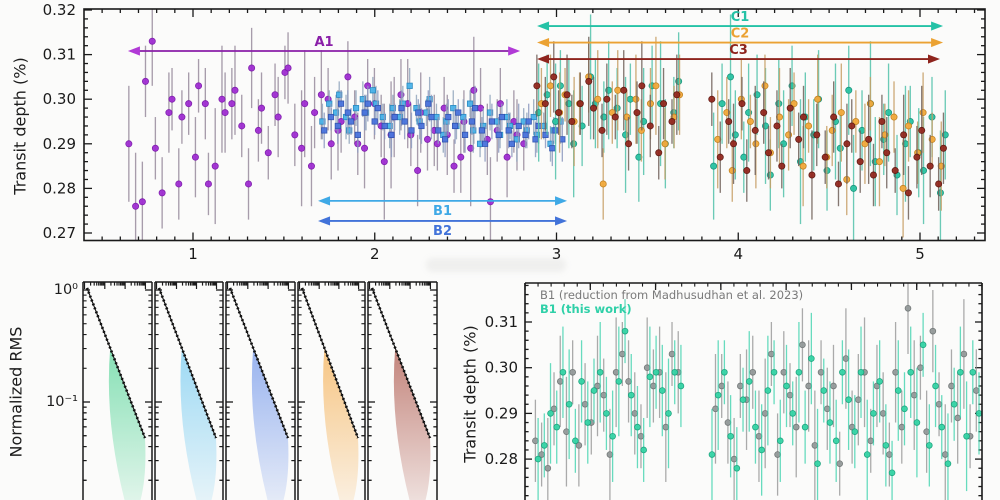 Image resolution: width=1000 pixels, height=500 pixels. Describe the element at coordinates (496, 265) in the screenshot. I see `faded-x-axis-label-smudge` at that location.